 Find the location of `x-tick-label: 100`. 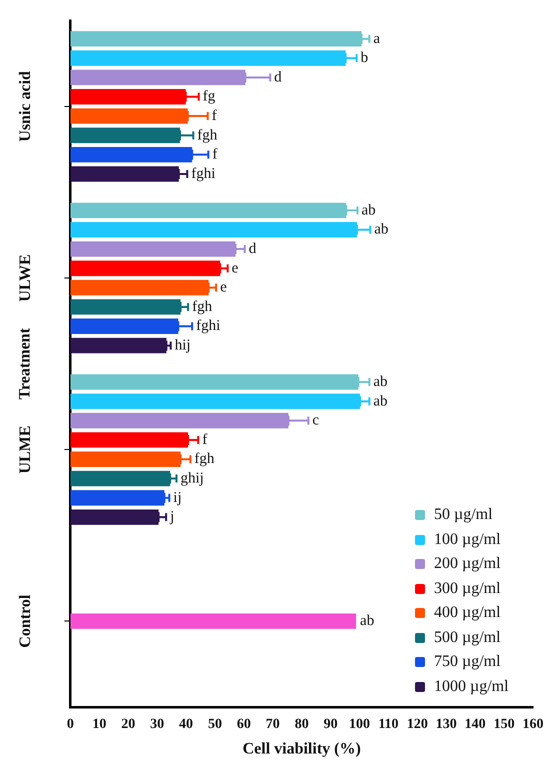

x-tick-label: 100 is located at coordinates (359, 724).